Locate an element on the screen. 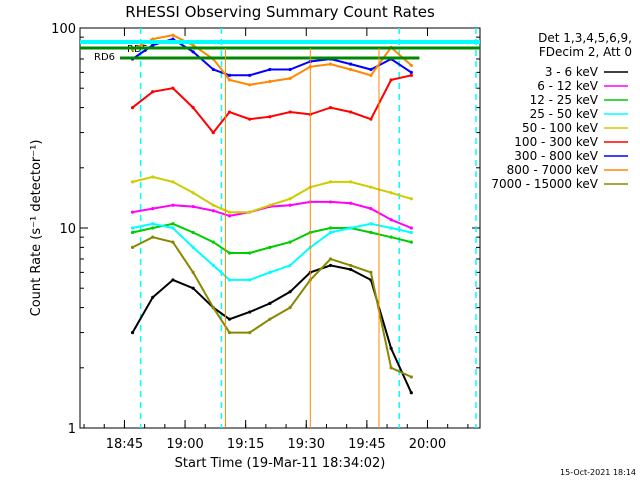 The image size is (640, 480). legend-label: 50 - 100 keV is located at coordinates (560, 128).